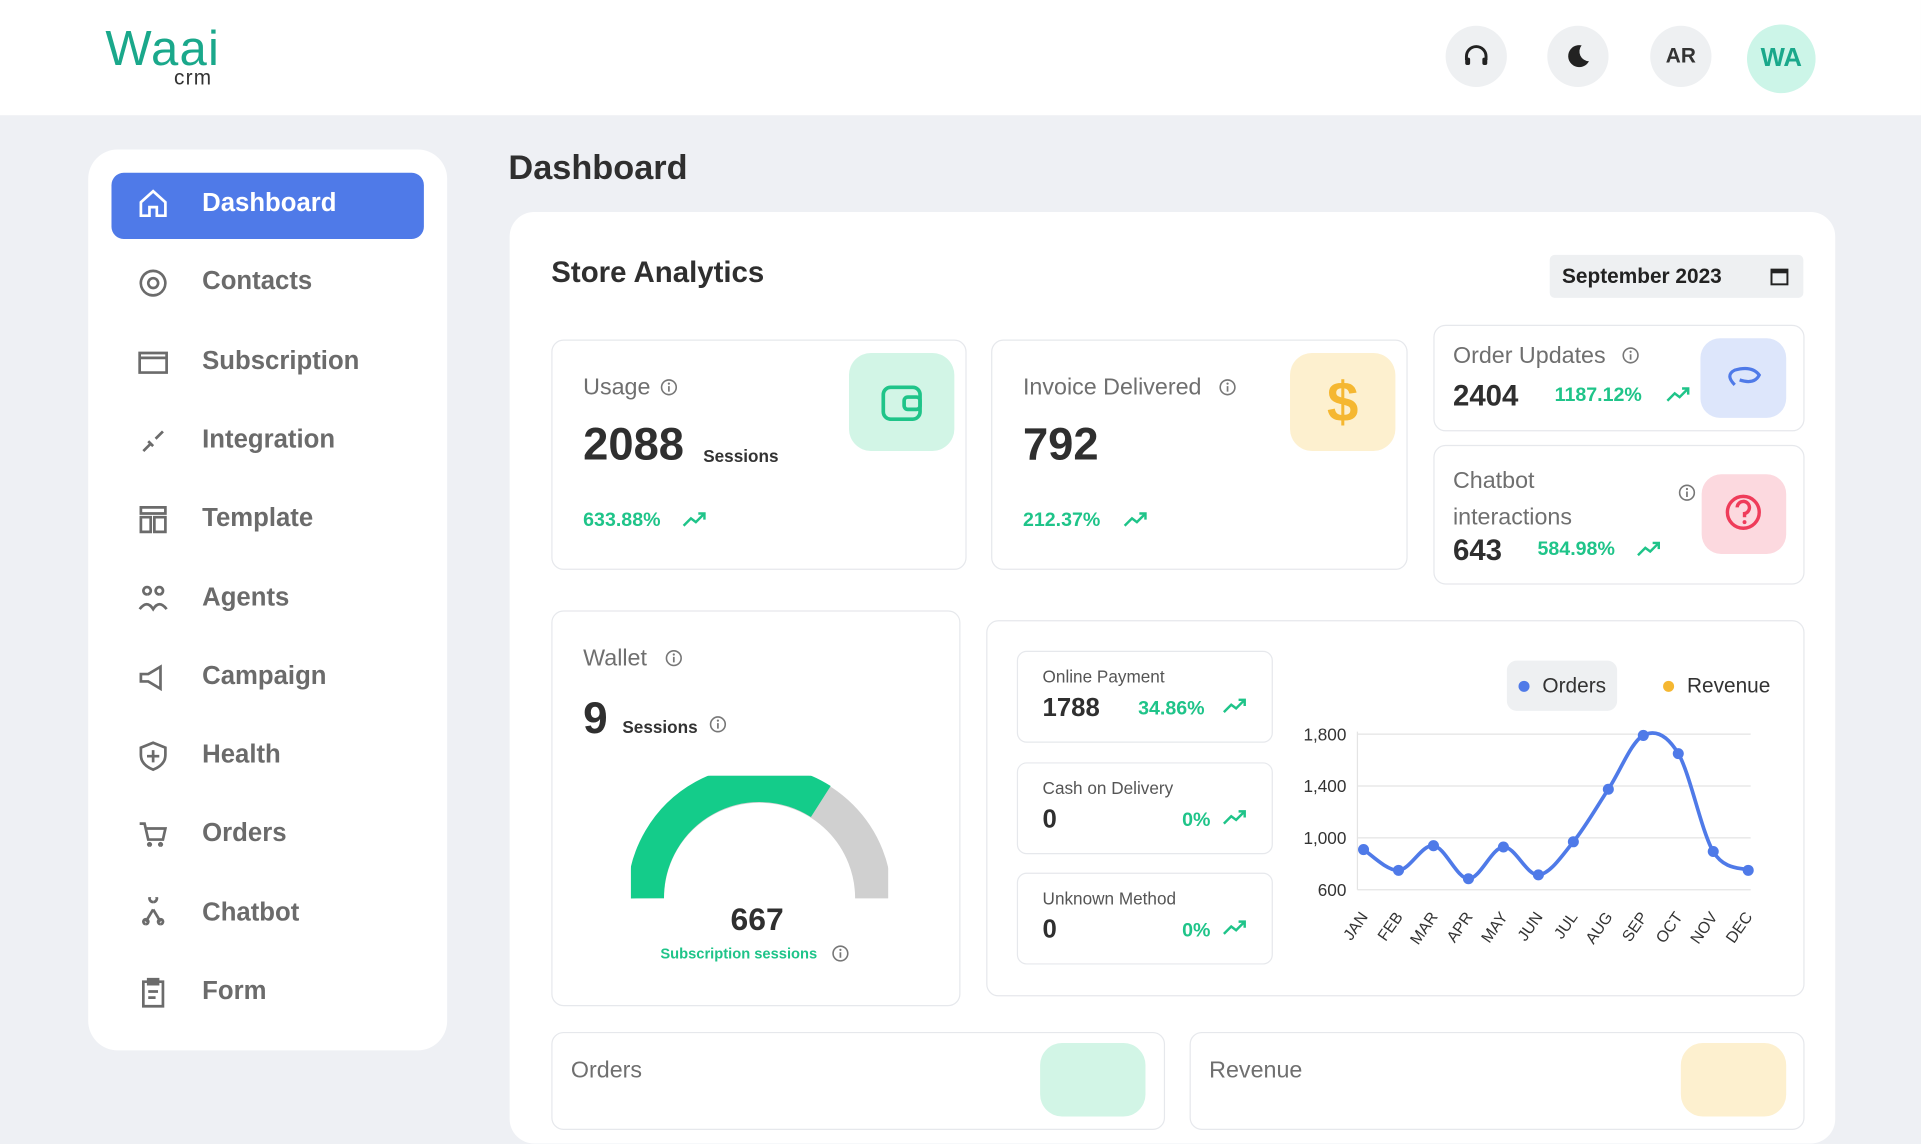  Describe the element at coordinates (1103, 676) in the screenshot. I see `payment-label: Online Payment` at that location.